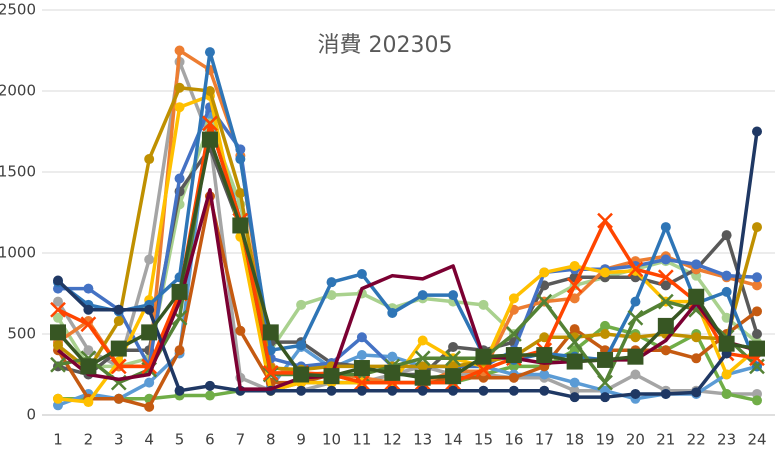 This screenshot has height=449, width=779. What do you see at coordinates (635, 440) in the screenshot?
I see `x-tick-label: 20` at bounding box center [635, 440].